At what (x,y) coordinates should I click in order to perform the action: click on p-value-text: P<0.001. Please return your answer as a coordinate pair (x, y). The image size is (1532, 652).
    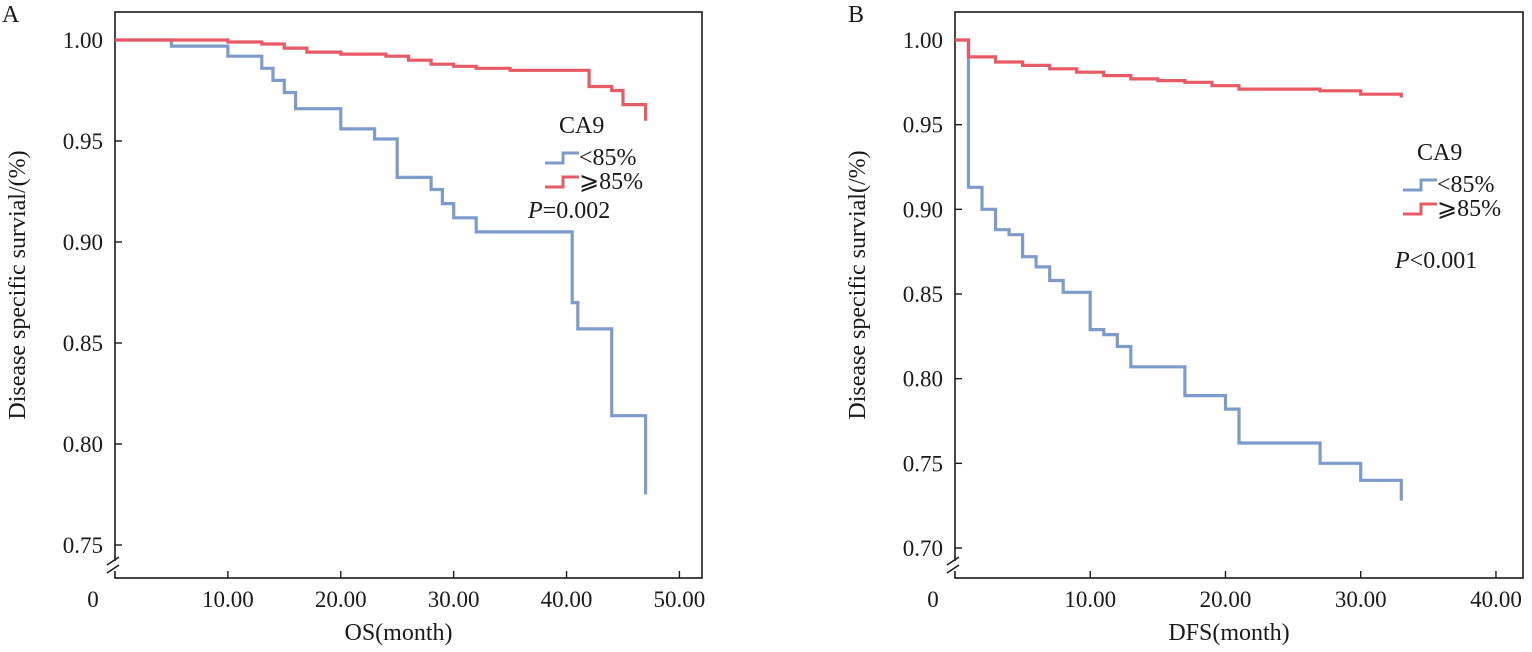
    Looking at the image, I should click on (1435, 261).